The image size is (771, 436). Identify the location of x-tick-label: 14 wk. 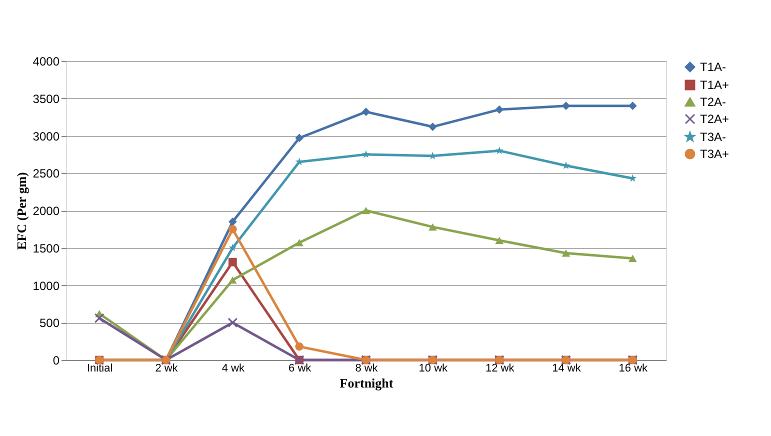
(567, 368).